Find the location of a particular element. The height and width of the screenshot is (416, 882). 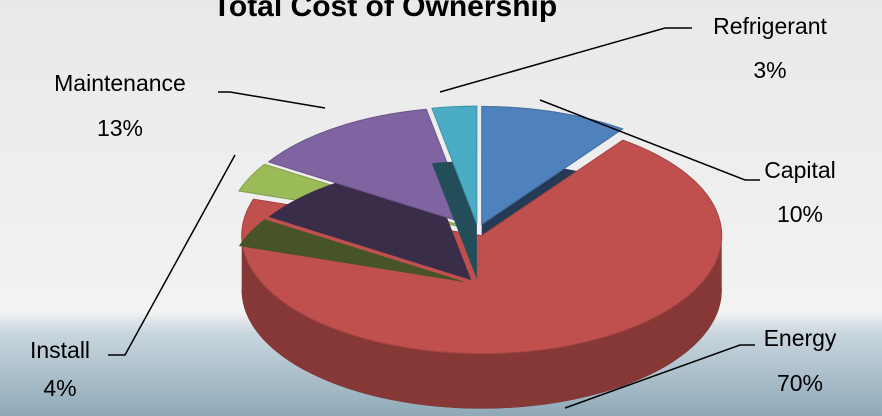

value-label: 10% is located at coordinates (800, 214).